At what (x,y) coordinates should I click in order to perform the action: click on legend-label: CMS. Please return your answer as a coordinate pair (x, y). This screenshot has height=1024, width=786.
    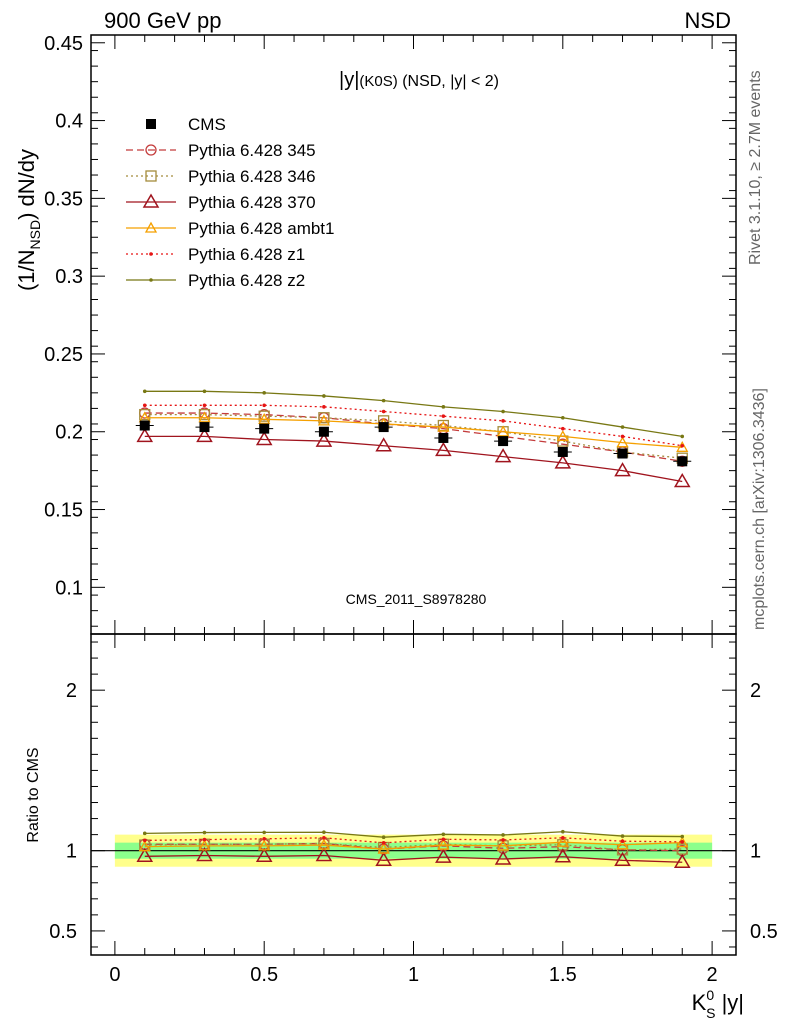
    Looking at the image, I should click on (207, 124).